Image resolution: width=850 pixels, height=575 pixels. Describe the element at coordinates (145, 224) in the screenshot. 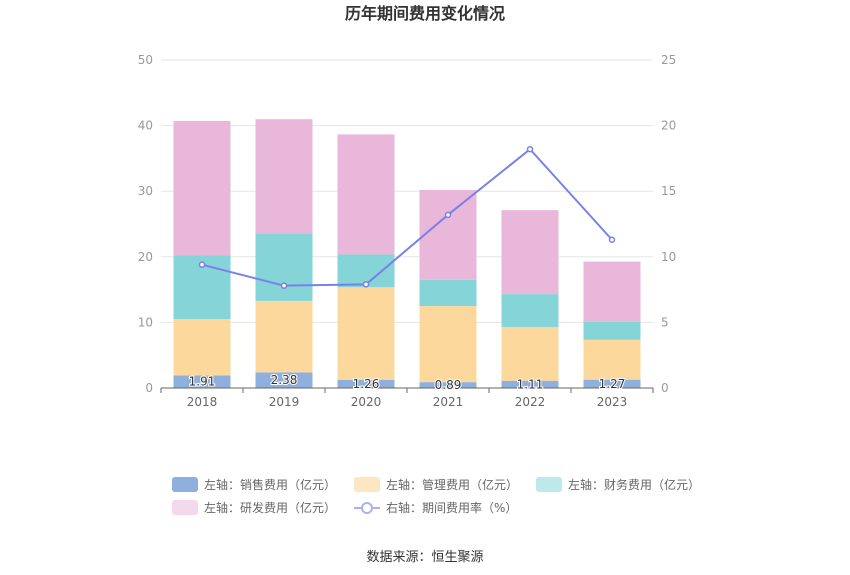

I see `y-axis-left: 0 10 20 30 40 50` at that location.